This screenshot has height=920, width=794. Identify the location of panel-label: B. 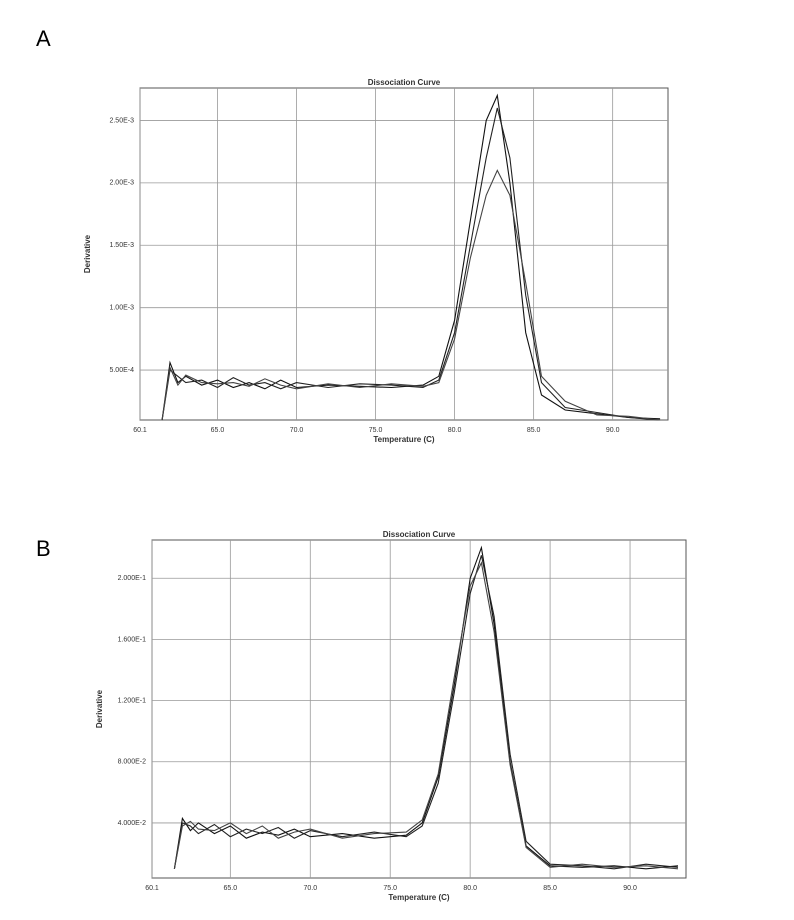
(43, 548).